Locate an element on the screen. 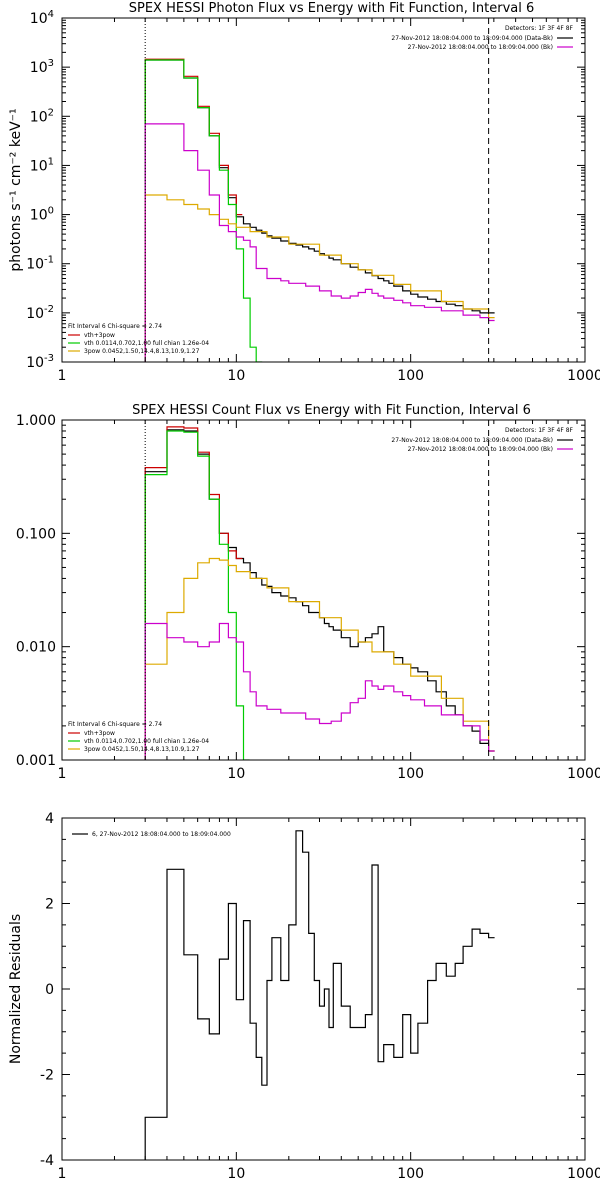  y-tick-label: 1.000 is located at coordinates (36, 421).